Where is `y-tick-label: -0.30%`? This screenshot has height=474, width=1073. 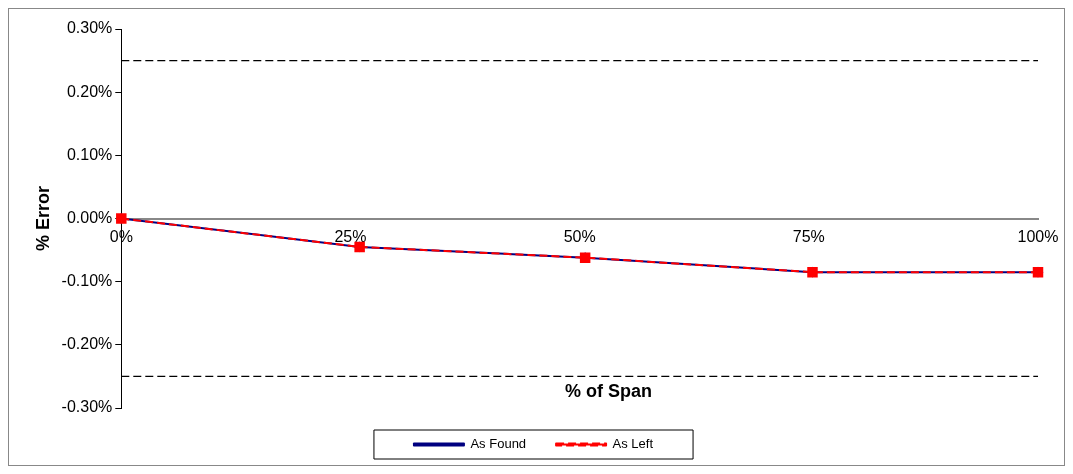
y-tick-label: -0.30% is located at coordinates (87, 407).